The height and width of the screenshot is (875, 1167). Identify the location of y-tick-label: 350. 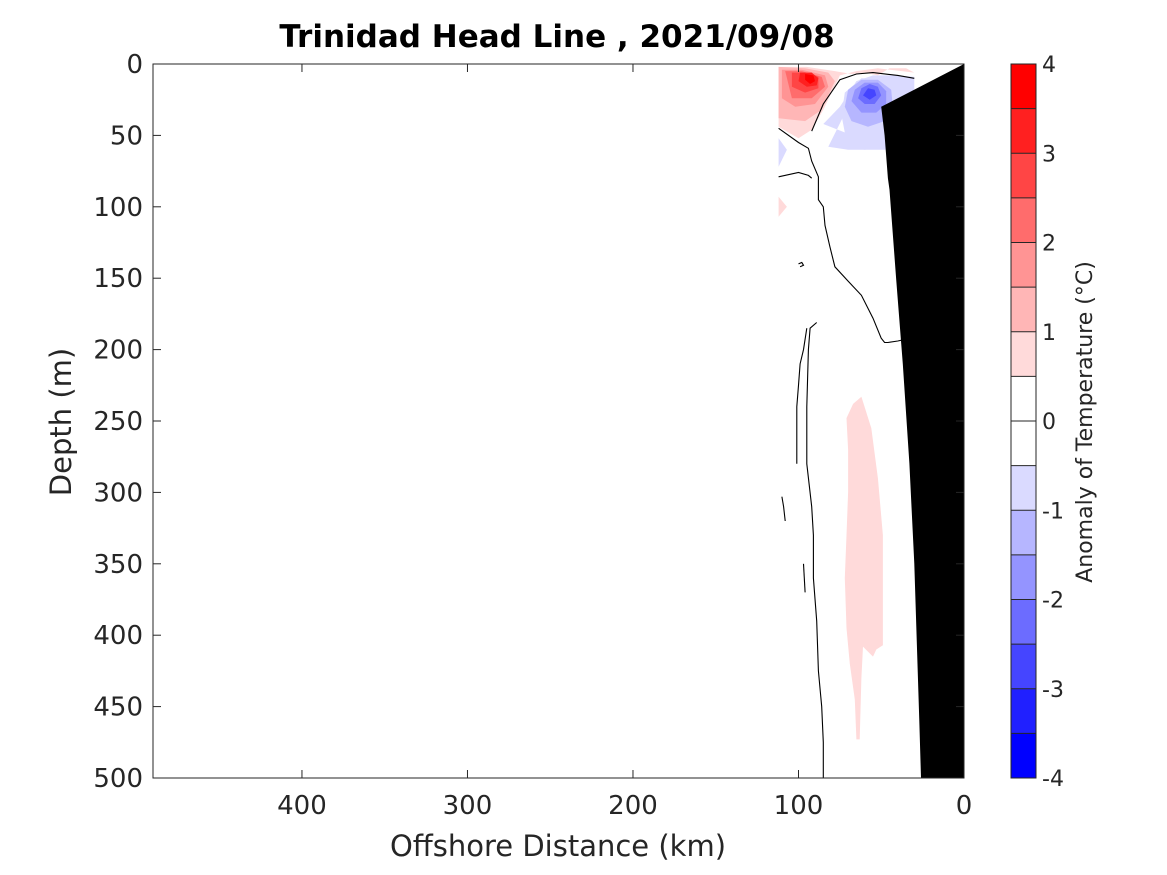
(118, 565).